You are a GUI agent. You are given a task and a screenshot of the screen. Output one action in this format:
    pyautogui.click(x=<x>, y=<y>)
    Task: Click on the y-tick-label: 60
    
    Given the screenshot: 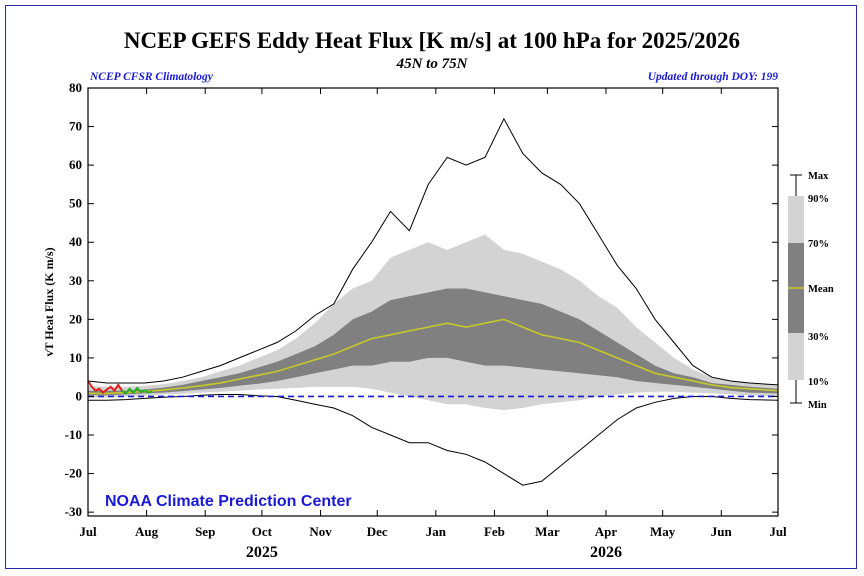 What is the action you would take?
    pyautogui.click(x=75, y=164)
    